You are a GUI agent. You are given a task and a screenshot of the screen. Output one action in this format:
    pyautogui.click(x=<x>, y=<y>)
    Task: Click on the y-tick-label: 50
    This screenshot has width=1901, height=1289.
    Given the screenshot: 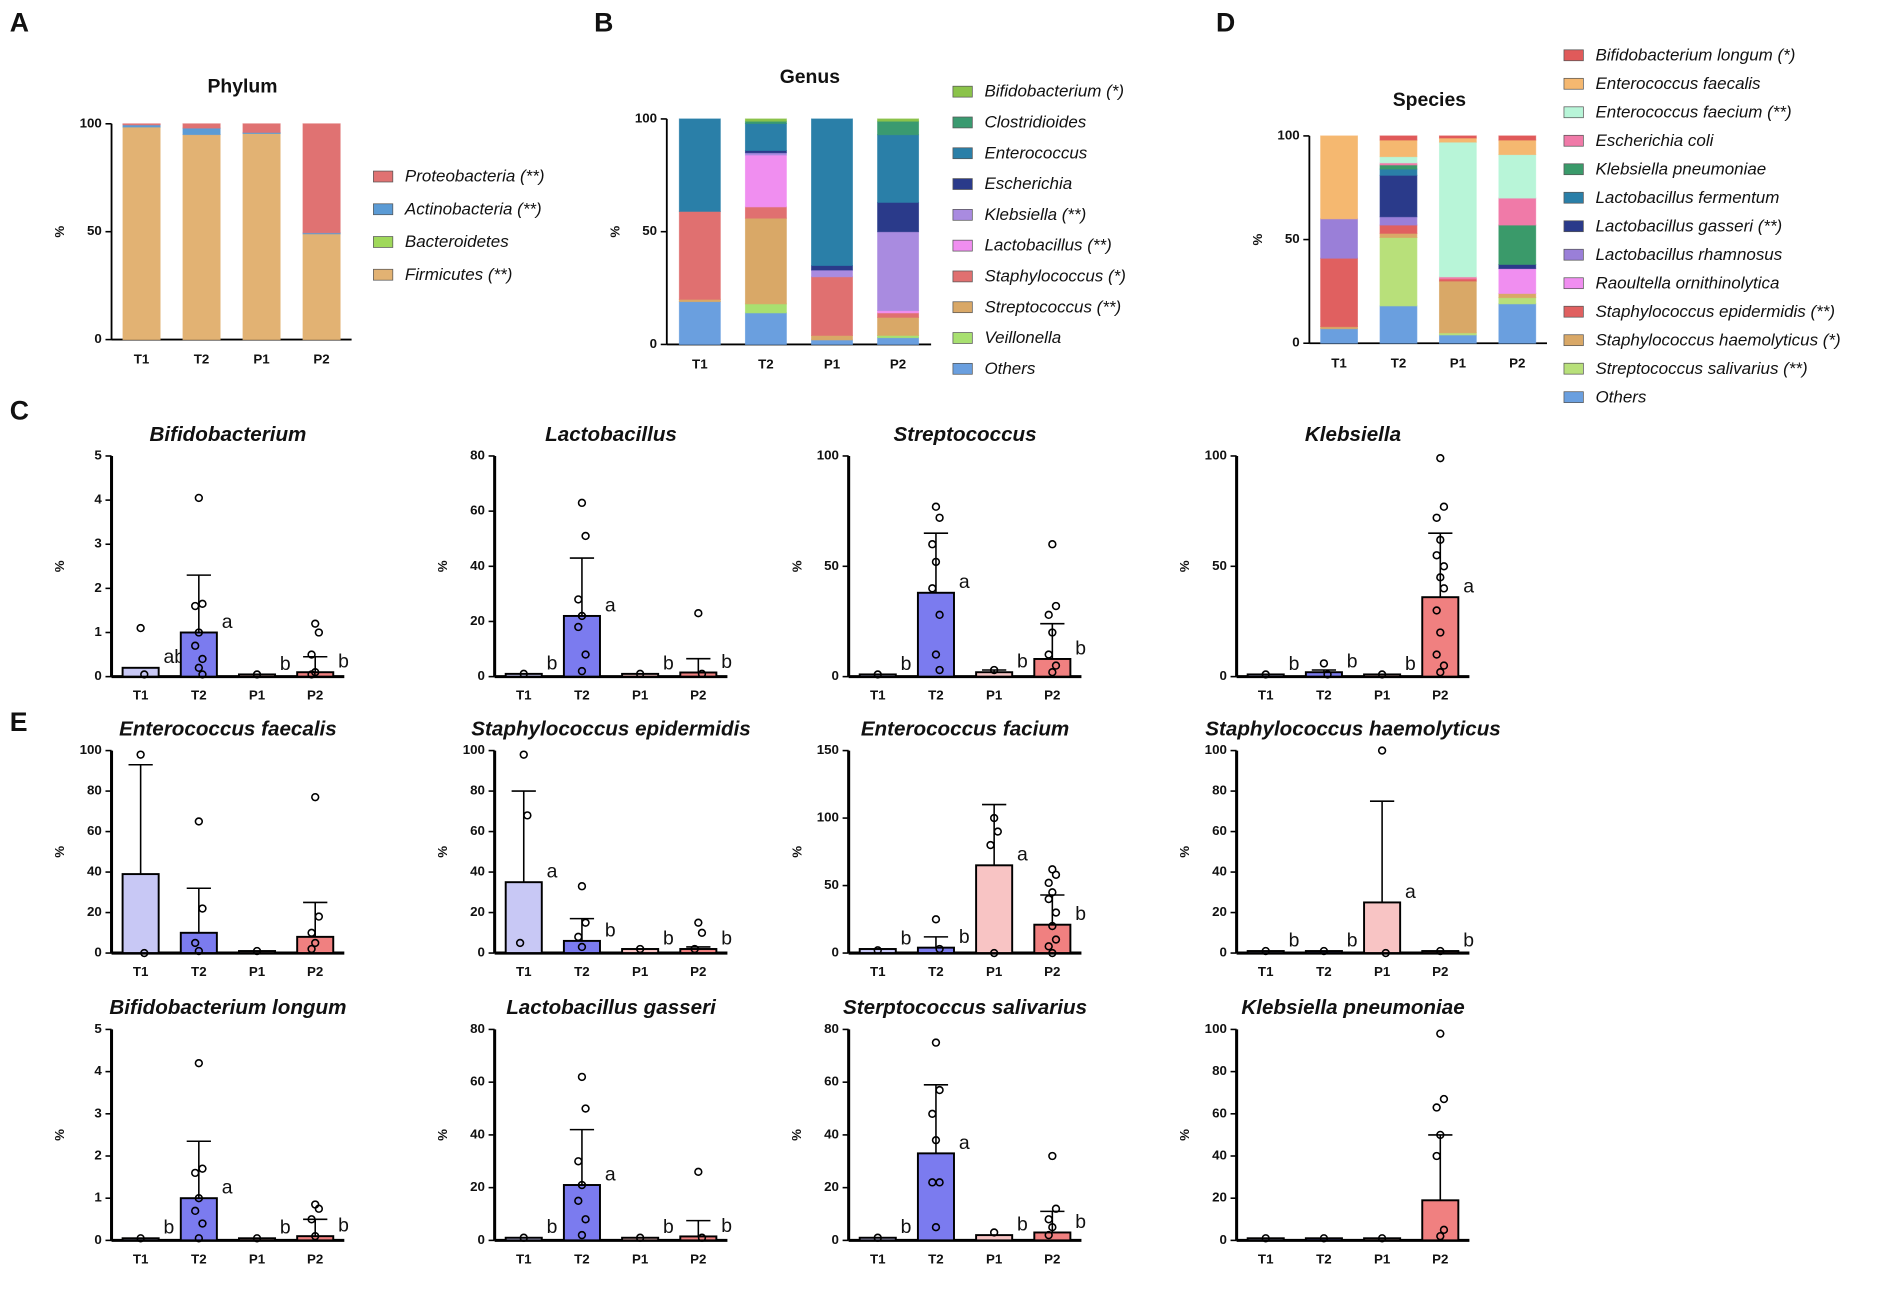 What is the action you would take?
    pyautogui.click(x=1292, y=238)
    